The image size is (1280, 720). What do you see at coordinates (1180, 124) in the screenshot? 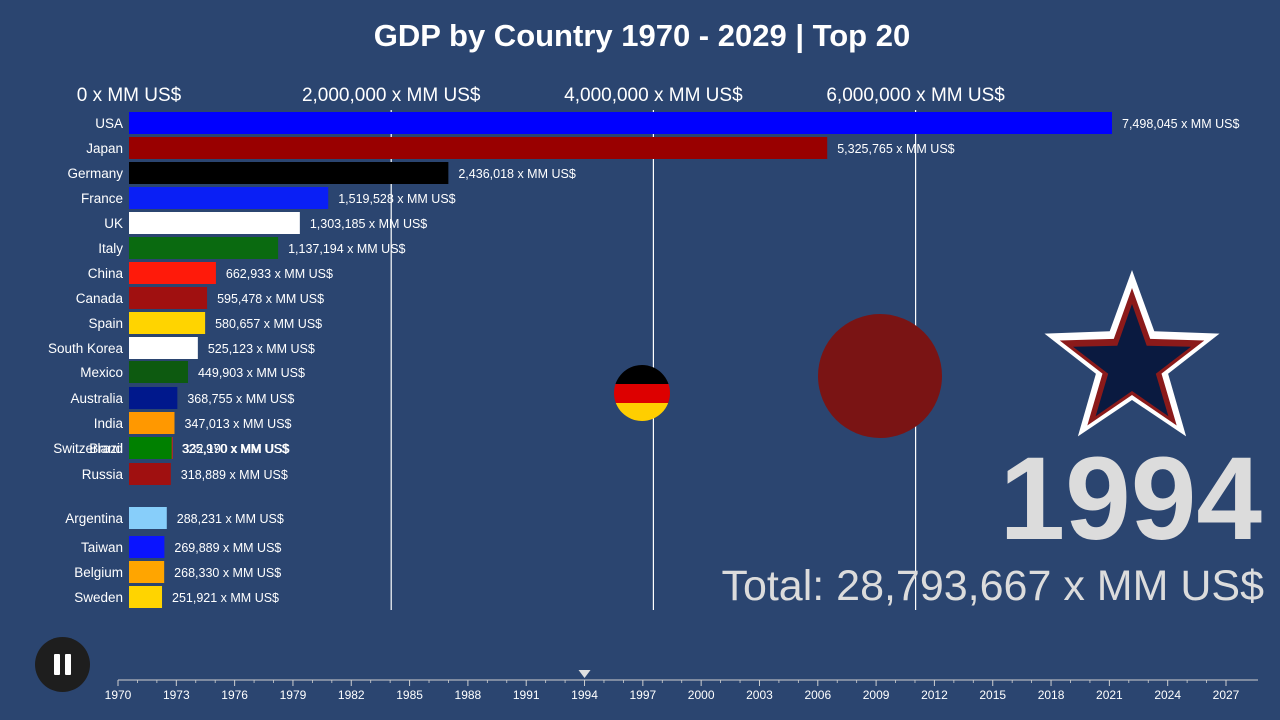
I see `value-label: 7,498,045 x MM US$` at bounding box center [1180, 124].